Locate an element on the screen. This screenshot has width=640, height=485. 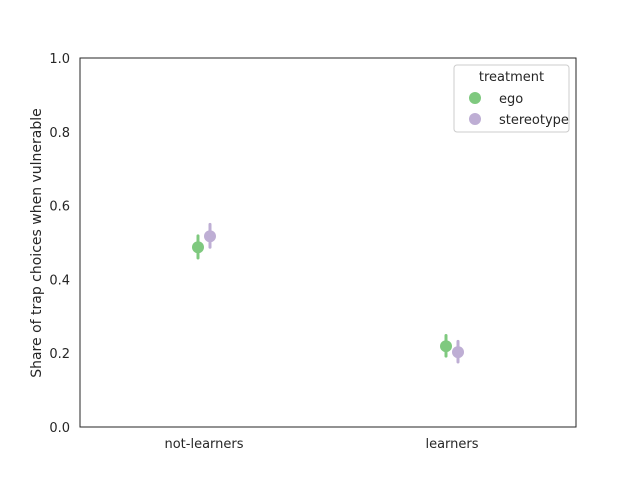
y-axis-label: Share of trap choices when vulnerable is located at coordinates (37, 243).